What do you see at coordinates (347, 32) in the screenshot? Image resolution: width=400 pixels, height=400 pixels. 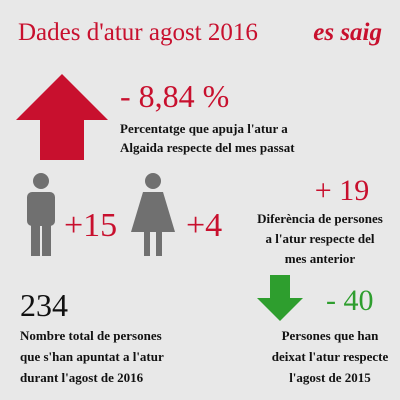 I see `brand: es saig` at bounding box center [347, 32].